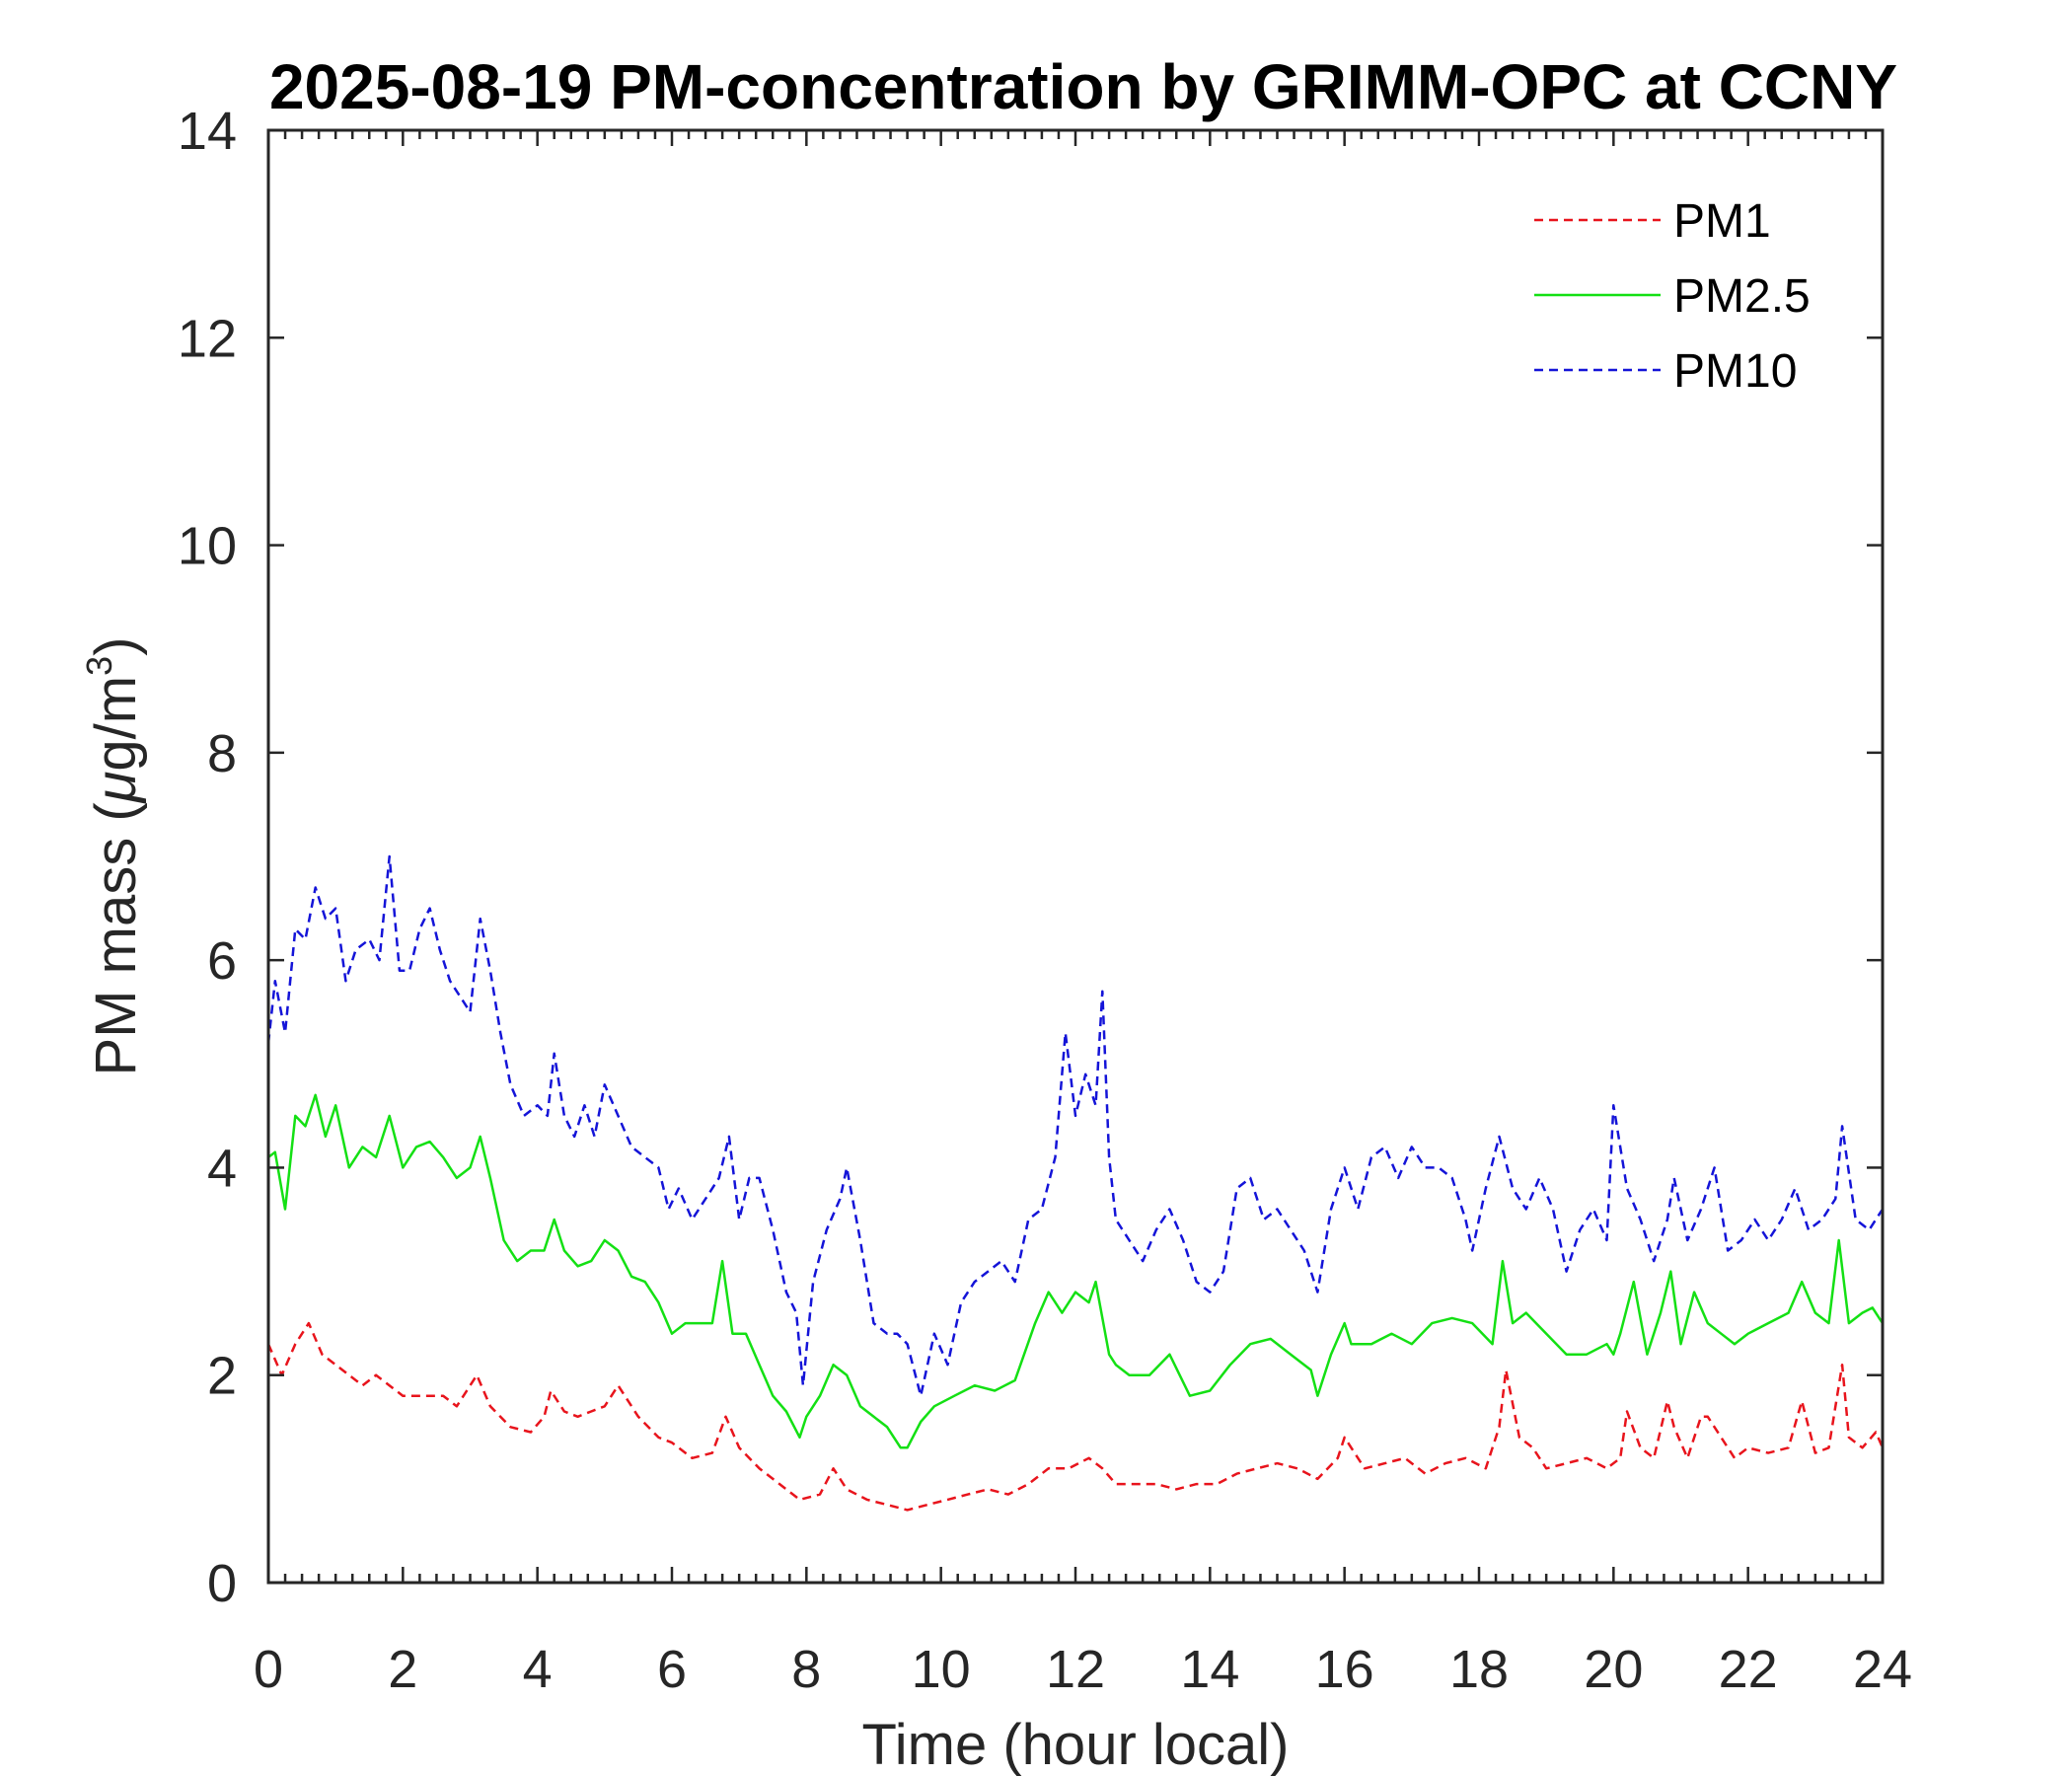  Describe the element at coordinates (116, 939) in the screenshot. I see `y-axis-label-prefix: PM mass (` at that location.